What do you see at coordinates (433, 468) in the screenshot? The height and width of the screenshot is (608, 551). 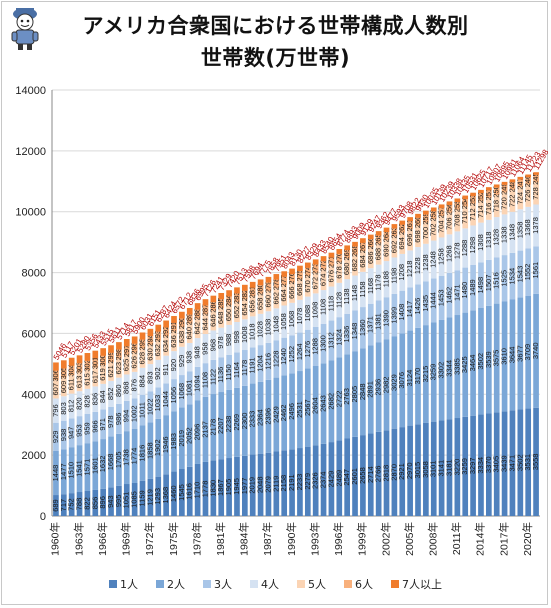 I see `segment-value-label: 3101` at bounding box center [433, 468].